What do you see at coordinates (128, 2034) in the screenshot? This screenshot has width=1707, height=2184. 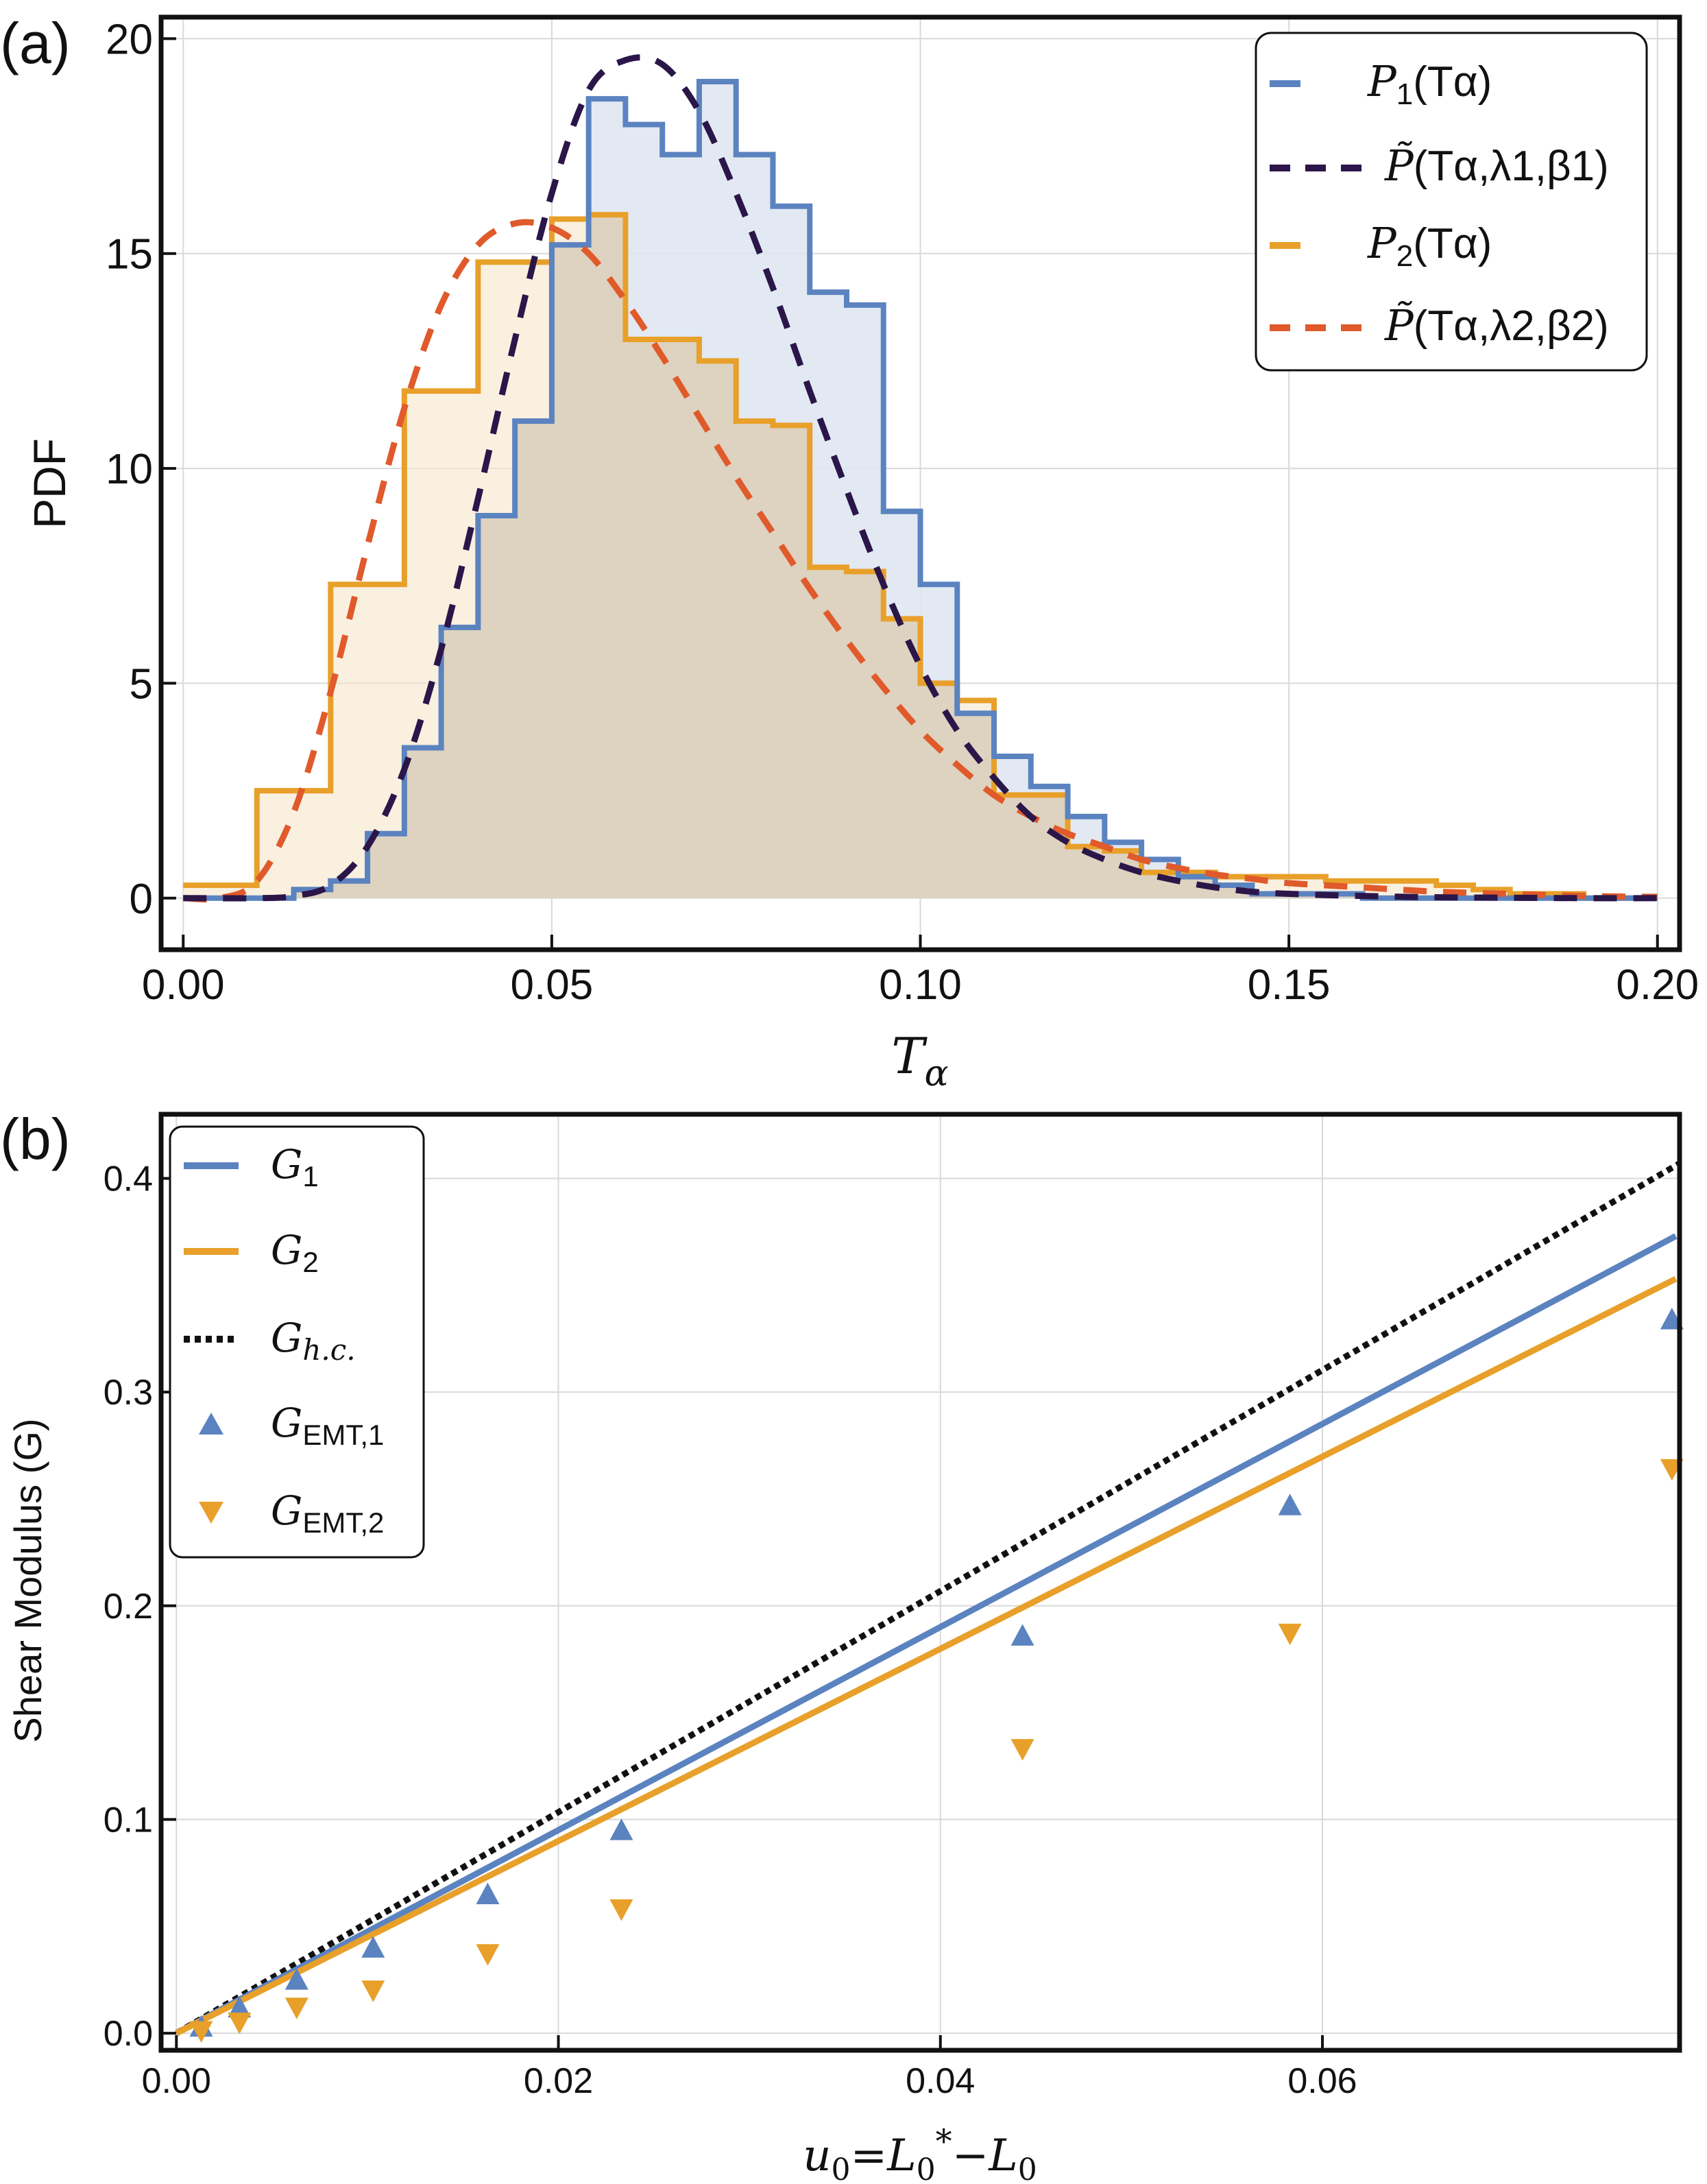 I see `b-ytick-label-0: 0.0` at bounding box center [128, 2034].